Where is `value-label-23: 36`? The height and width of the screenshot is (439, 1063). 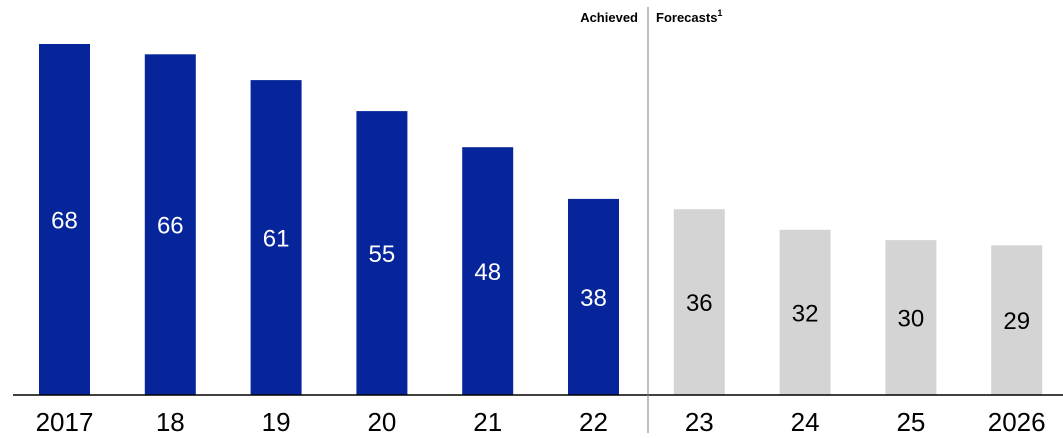 value-label-23: 36 is located at coordinates (699, 303).